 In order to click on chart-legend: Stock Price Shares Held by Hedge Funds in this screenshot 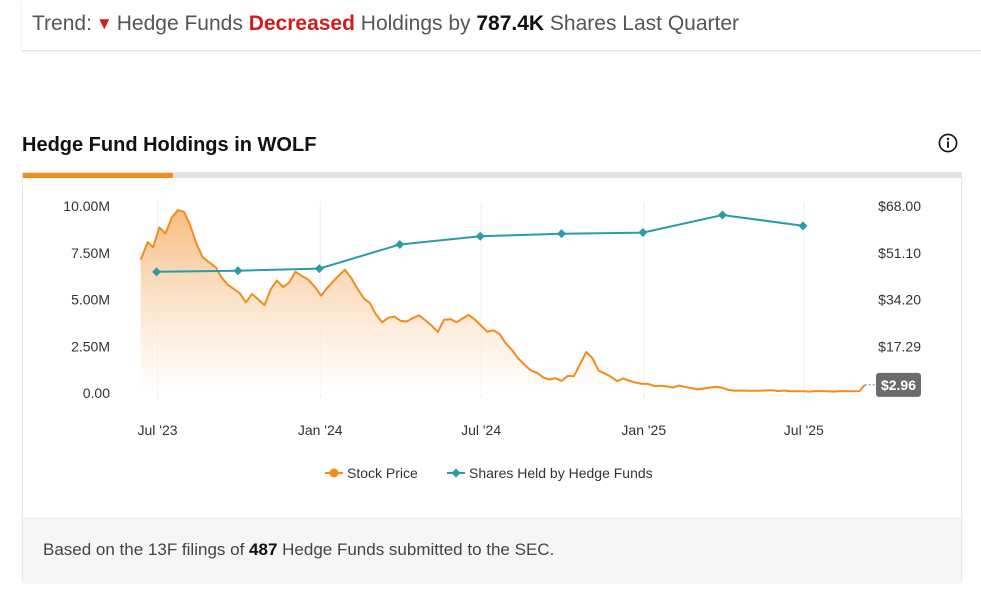, I will do `click(489, 473)`.